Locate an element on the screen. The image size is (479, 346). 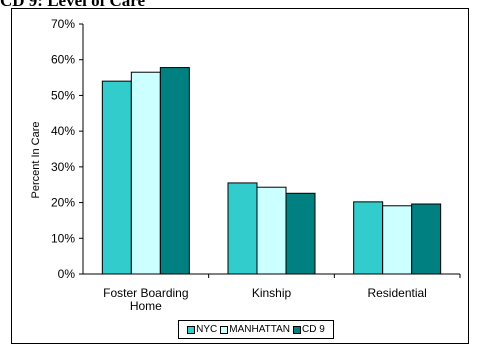
y-tick-label: 10% is located at coordinates (63, 238).